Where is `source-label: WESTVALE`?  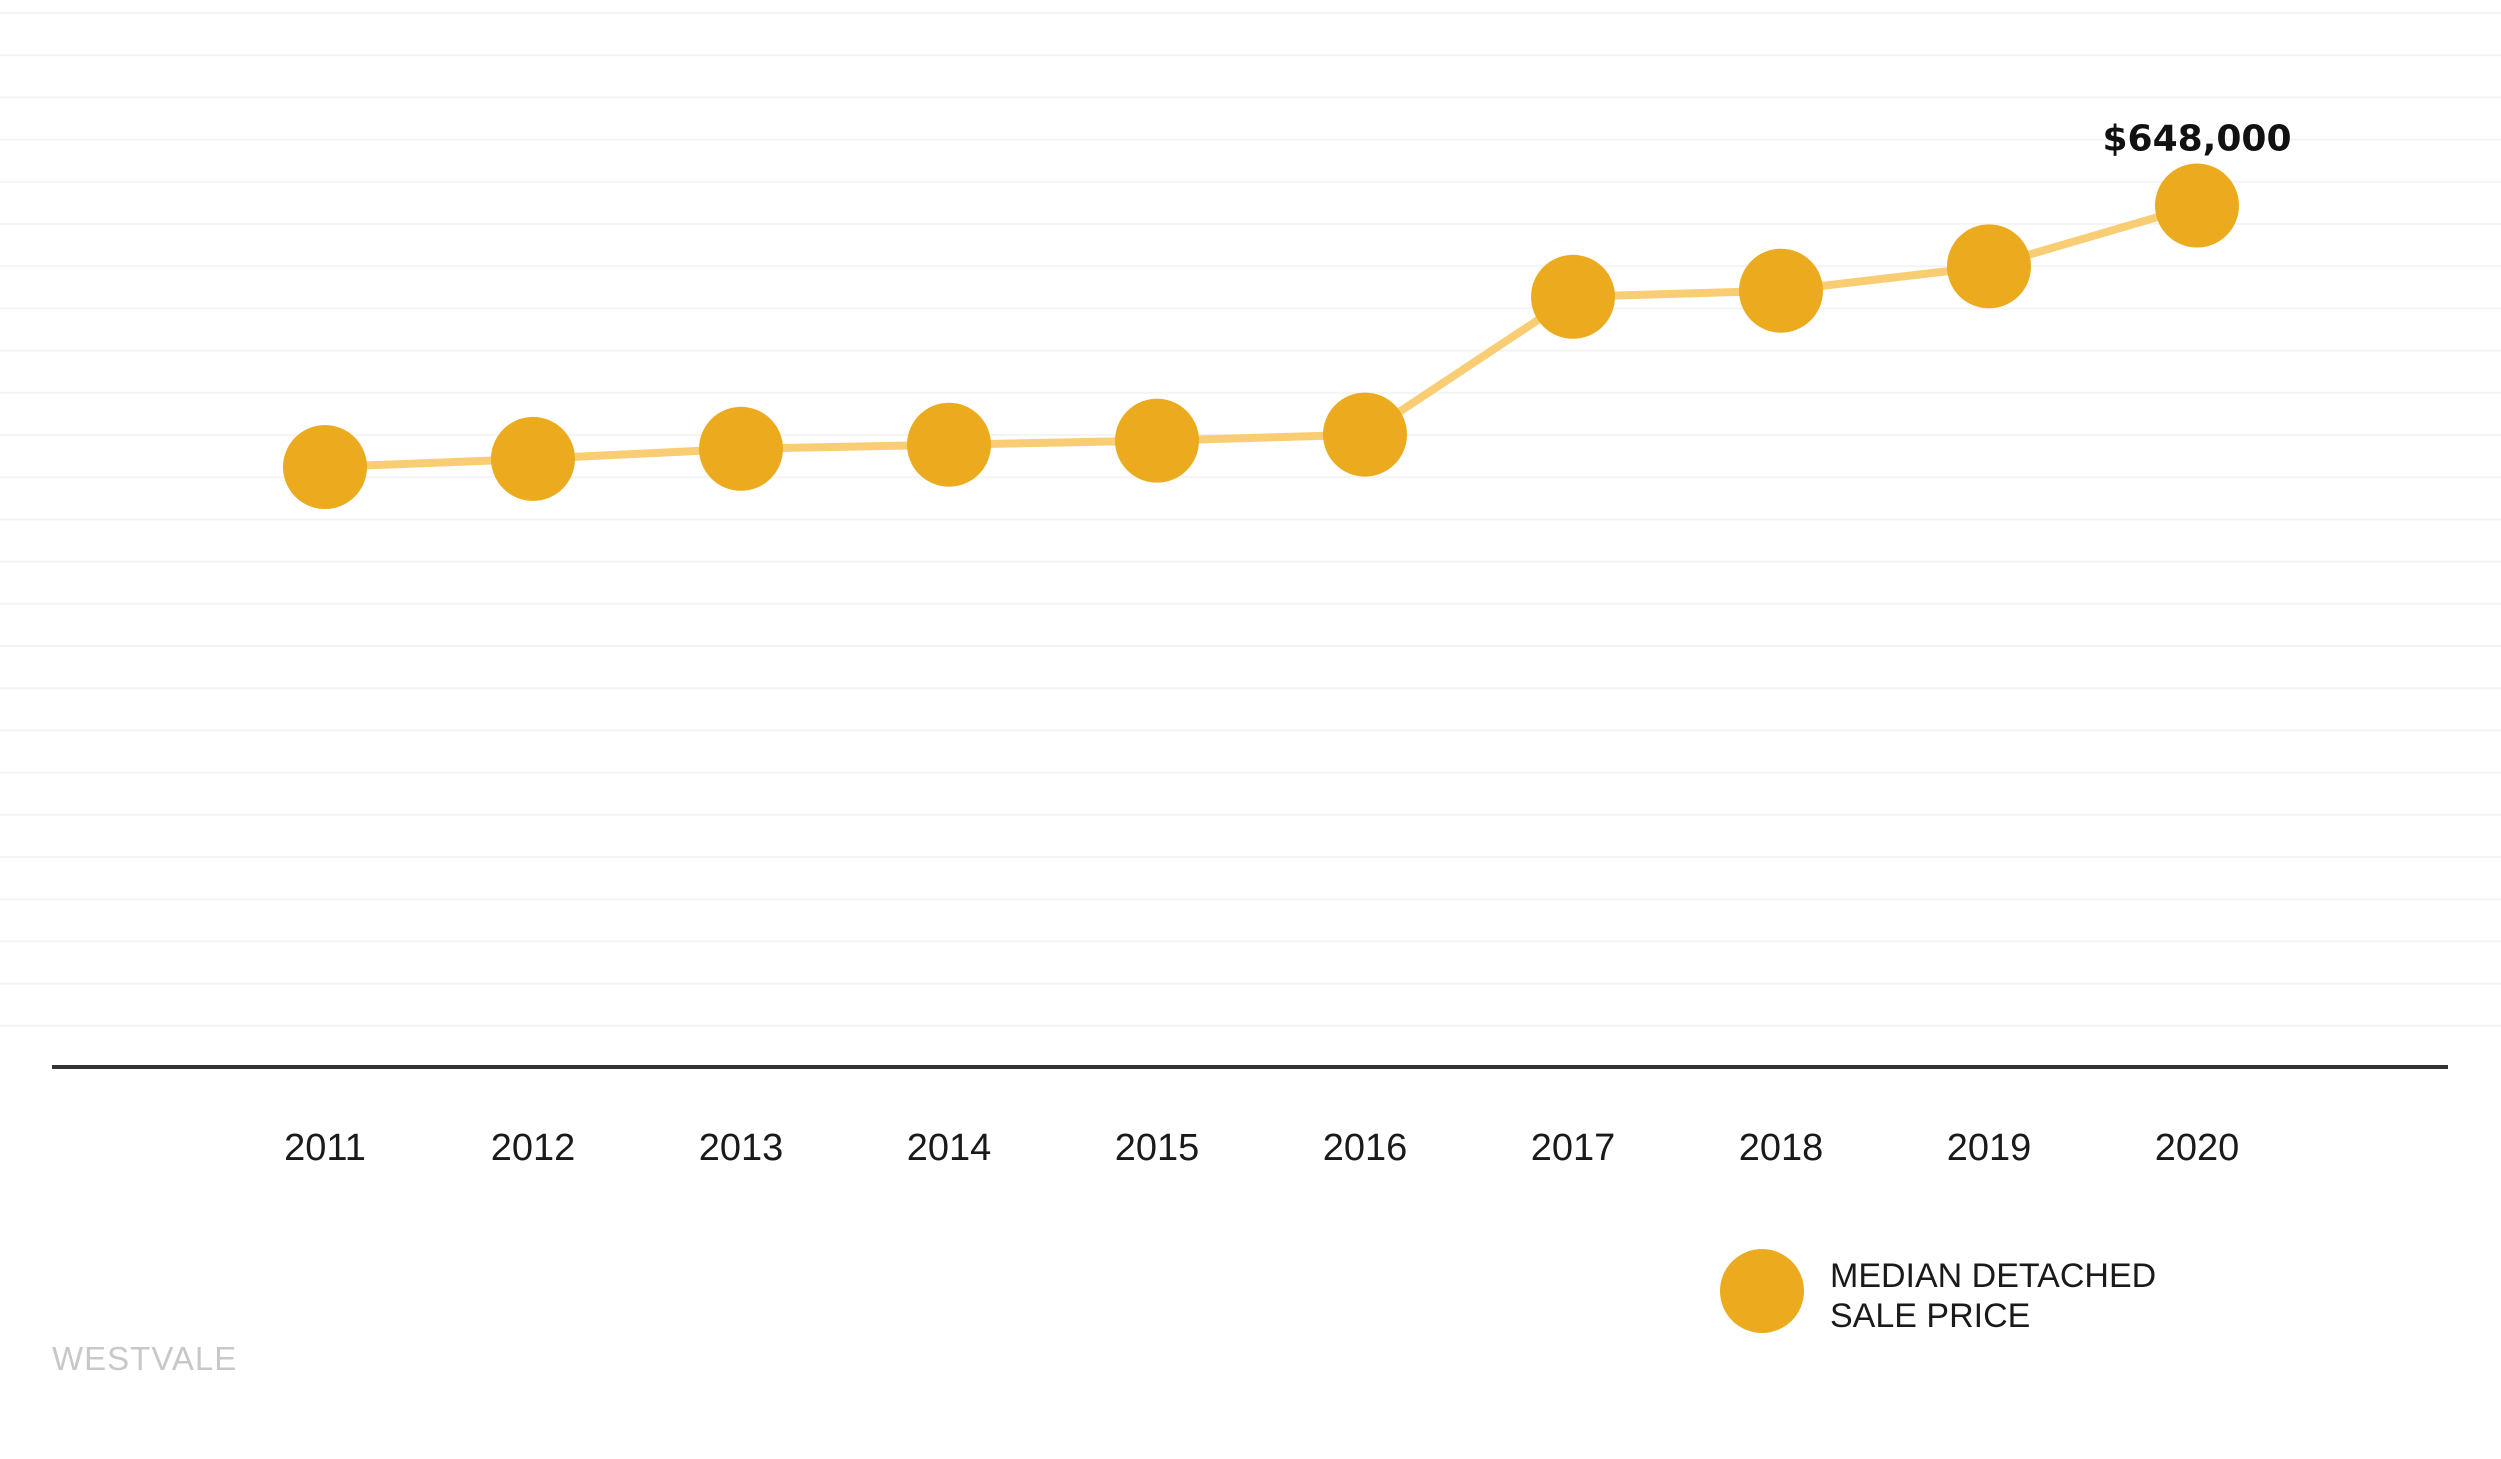 source-label: WESTVALE is located at coordinates (144, 1358).